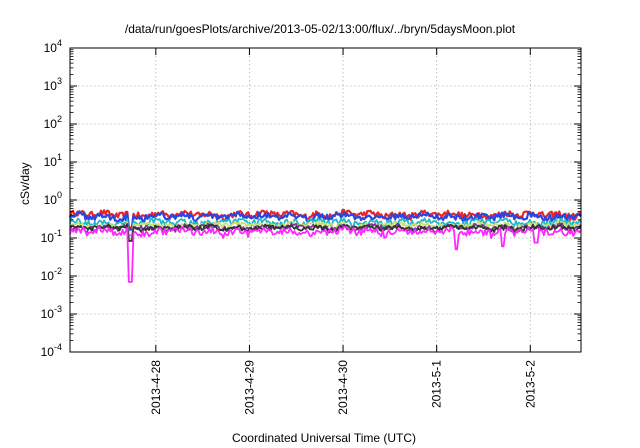  I want to click on y-tick-label: 10⁻⁴, so click(51, 350).